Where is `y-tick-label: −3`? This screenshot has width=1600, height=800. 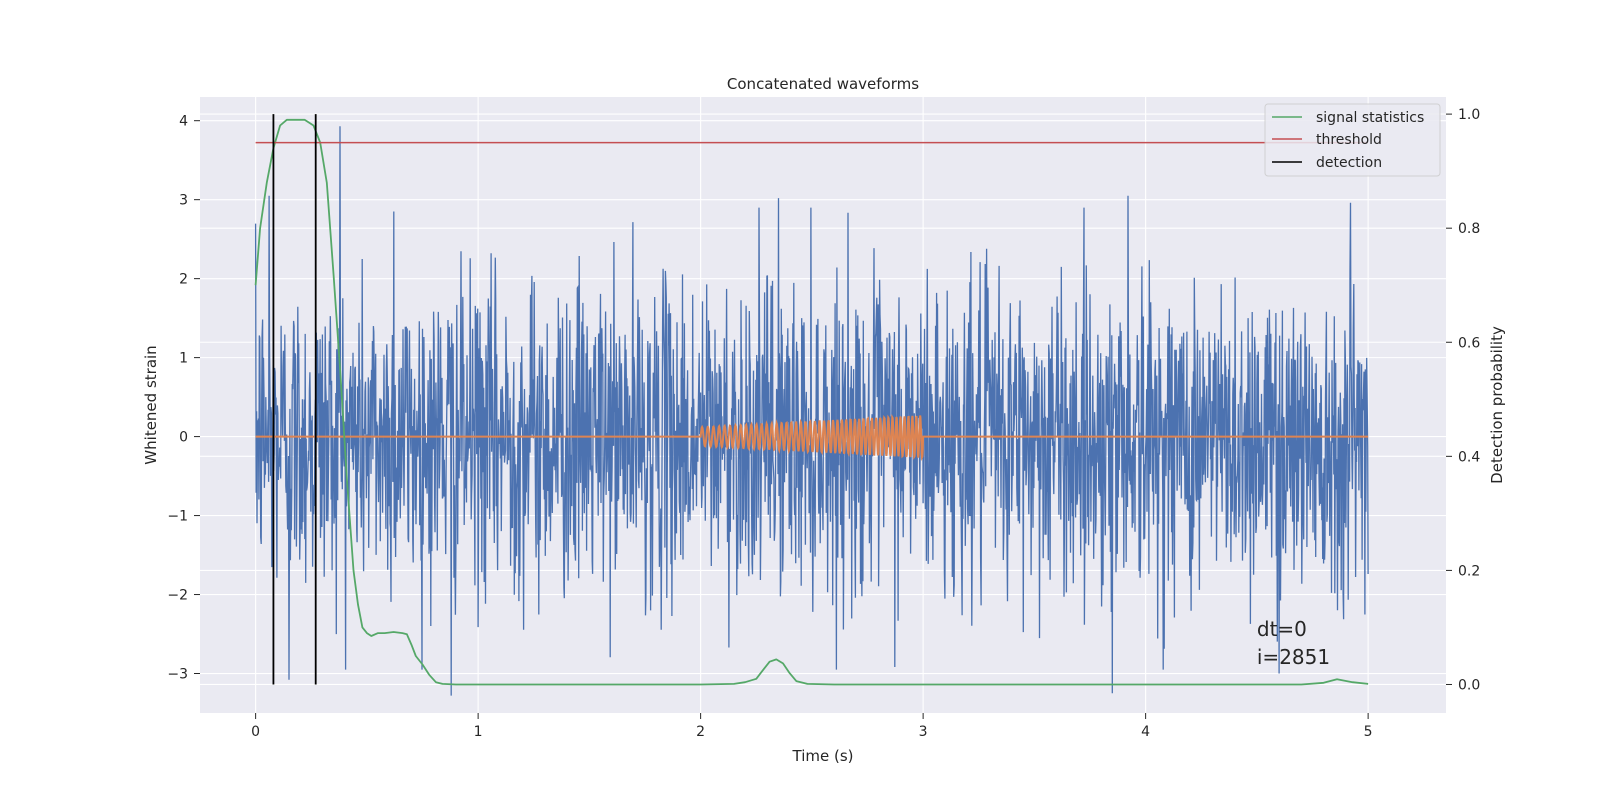
y-tick-label: −3 is located at coordinates (177, 675).